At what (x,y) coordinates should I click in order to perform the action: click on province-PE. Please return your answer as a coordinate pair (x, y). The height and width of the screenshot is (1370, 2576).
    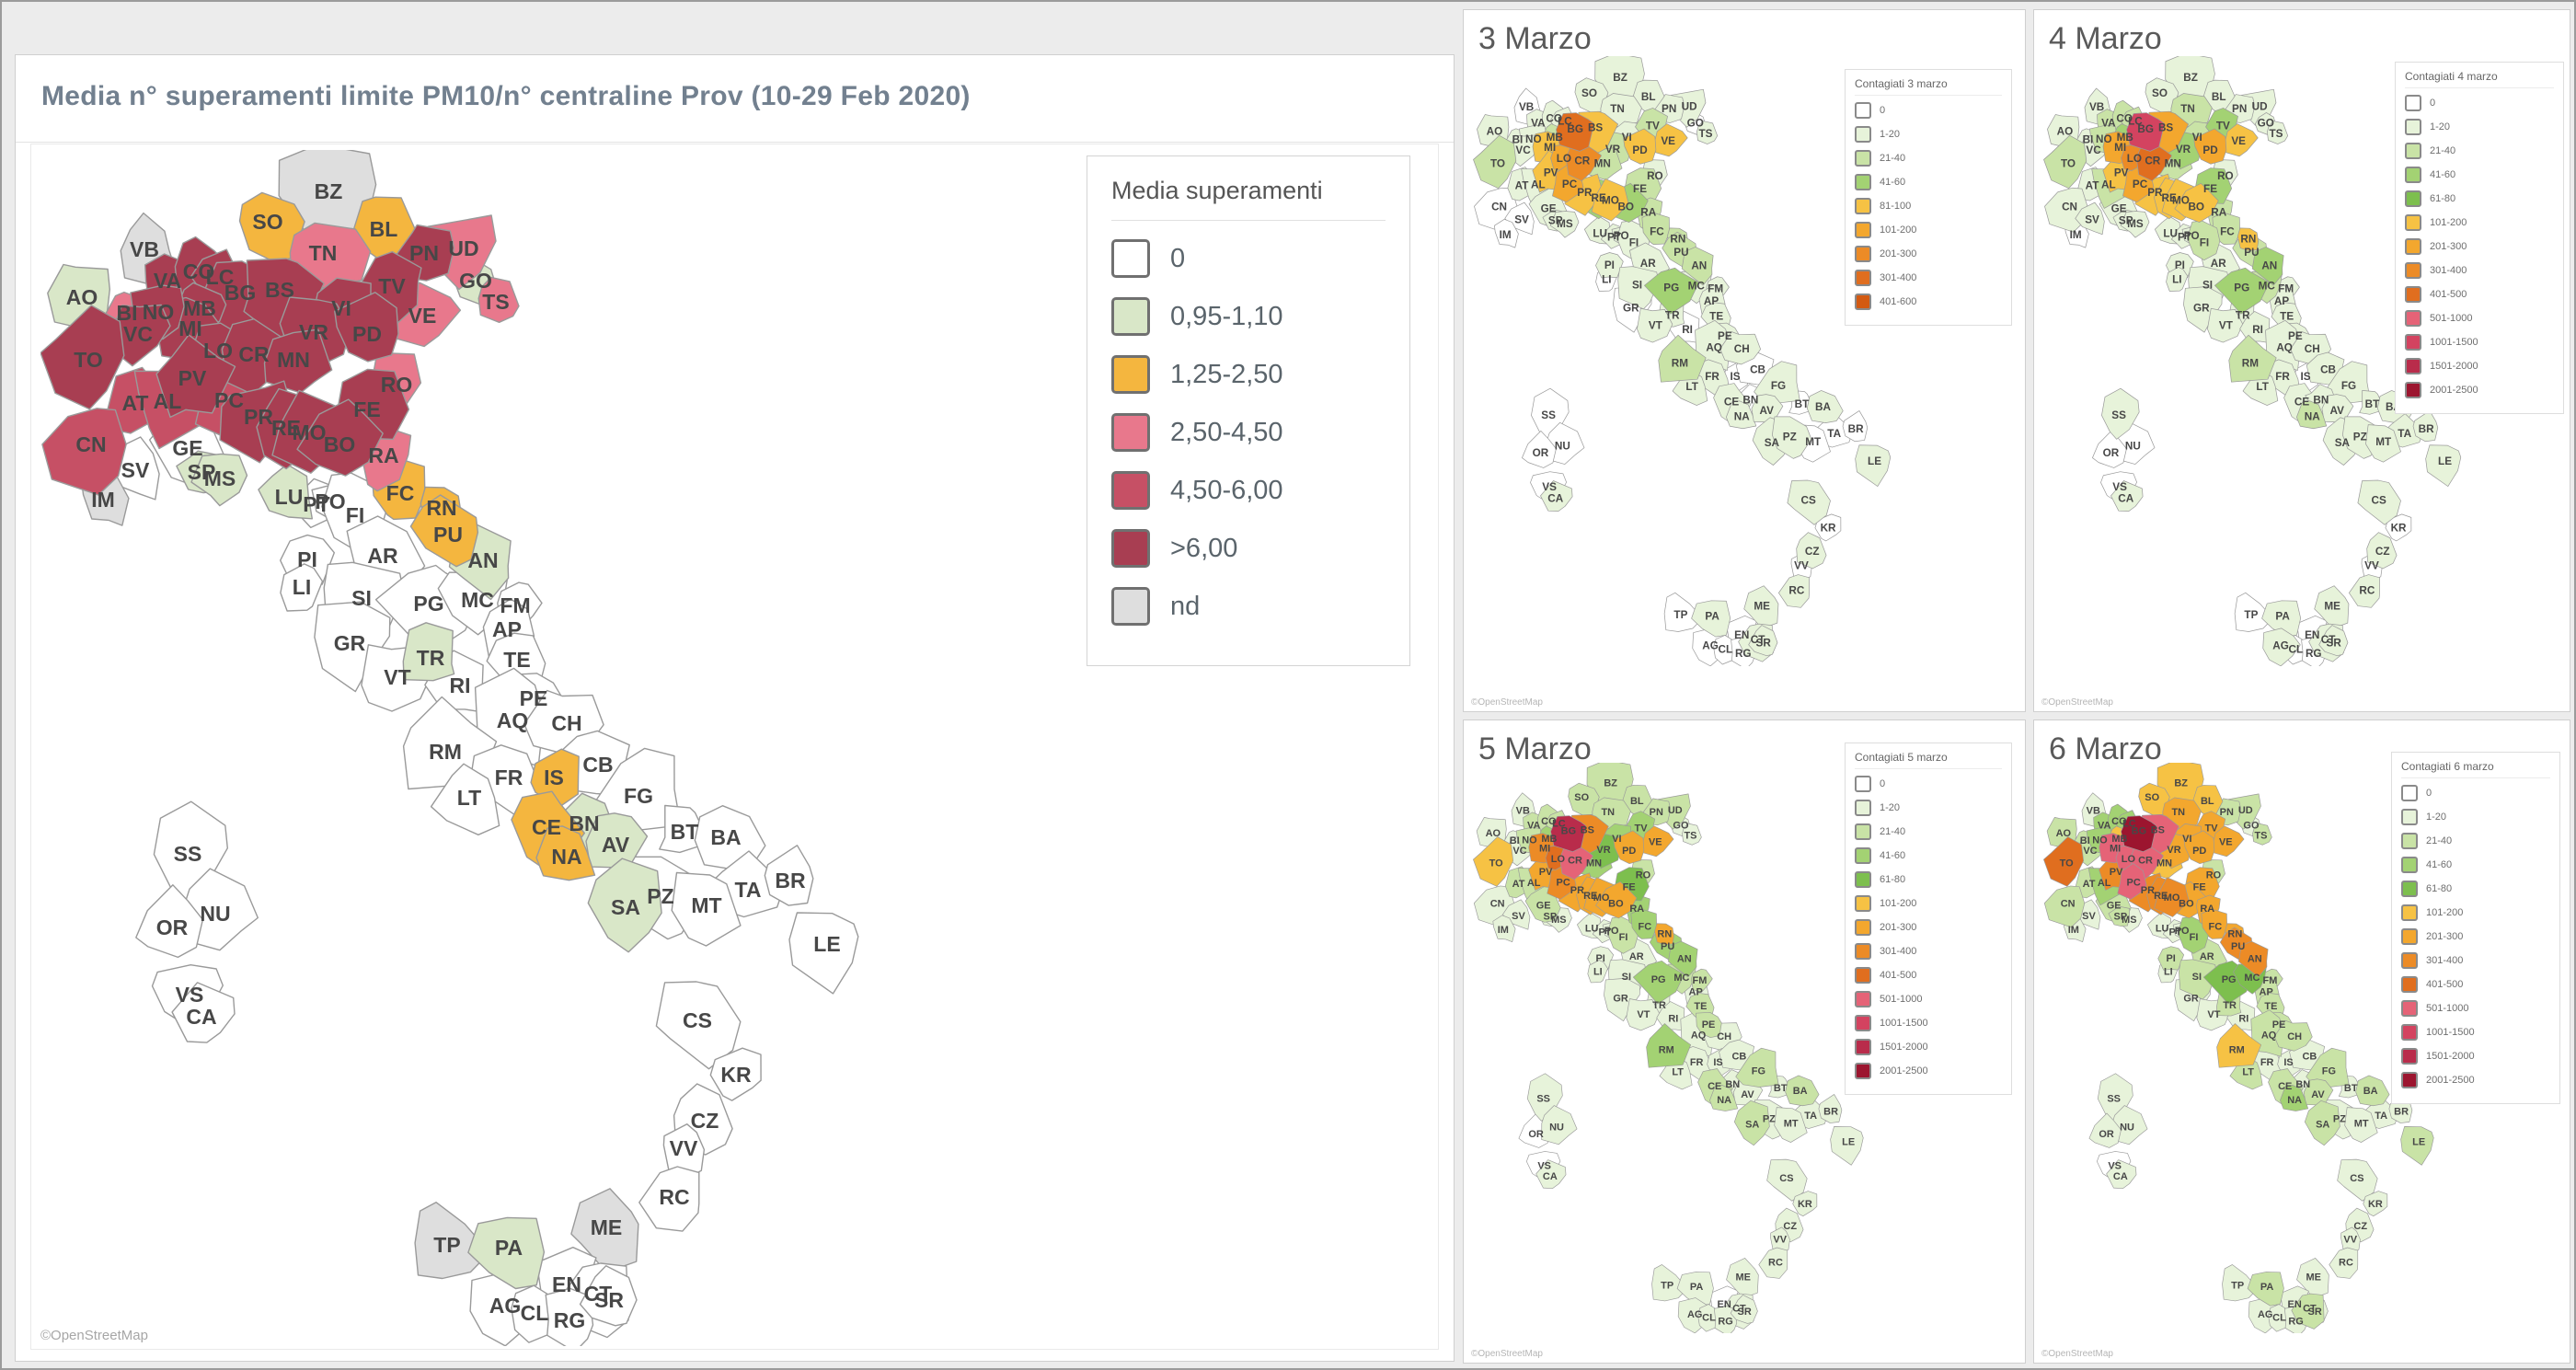
    Looking at the image, I should click on (1709, 1025).